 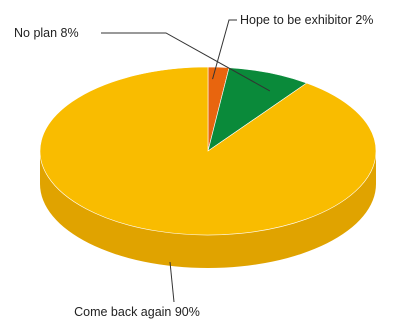 What do you see at coordinates (172, 282) in the screenshot?
I see `leader-line-come-back-again` at bounding box center [172, 282].